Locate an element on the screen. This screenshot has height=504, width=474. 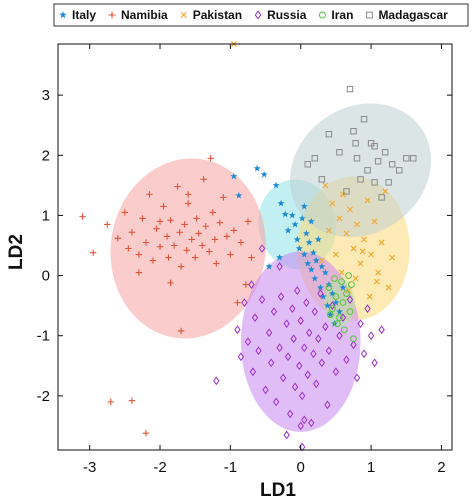
y-tick-label: 3 is located at coordinates (46, 95).